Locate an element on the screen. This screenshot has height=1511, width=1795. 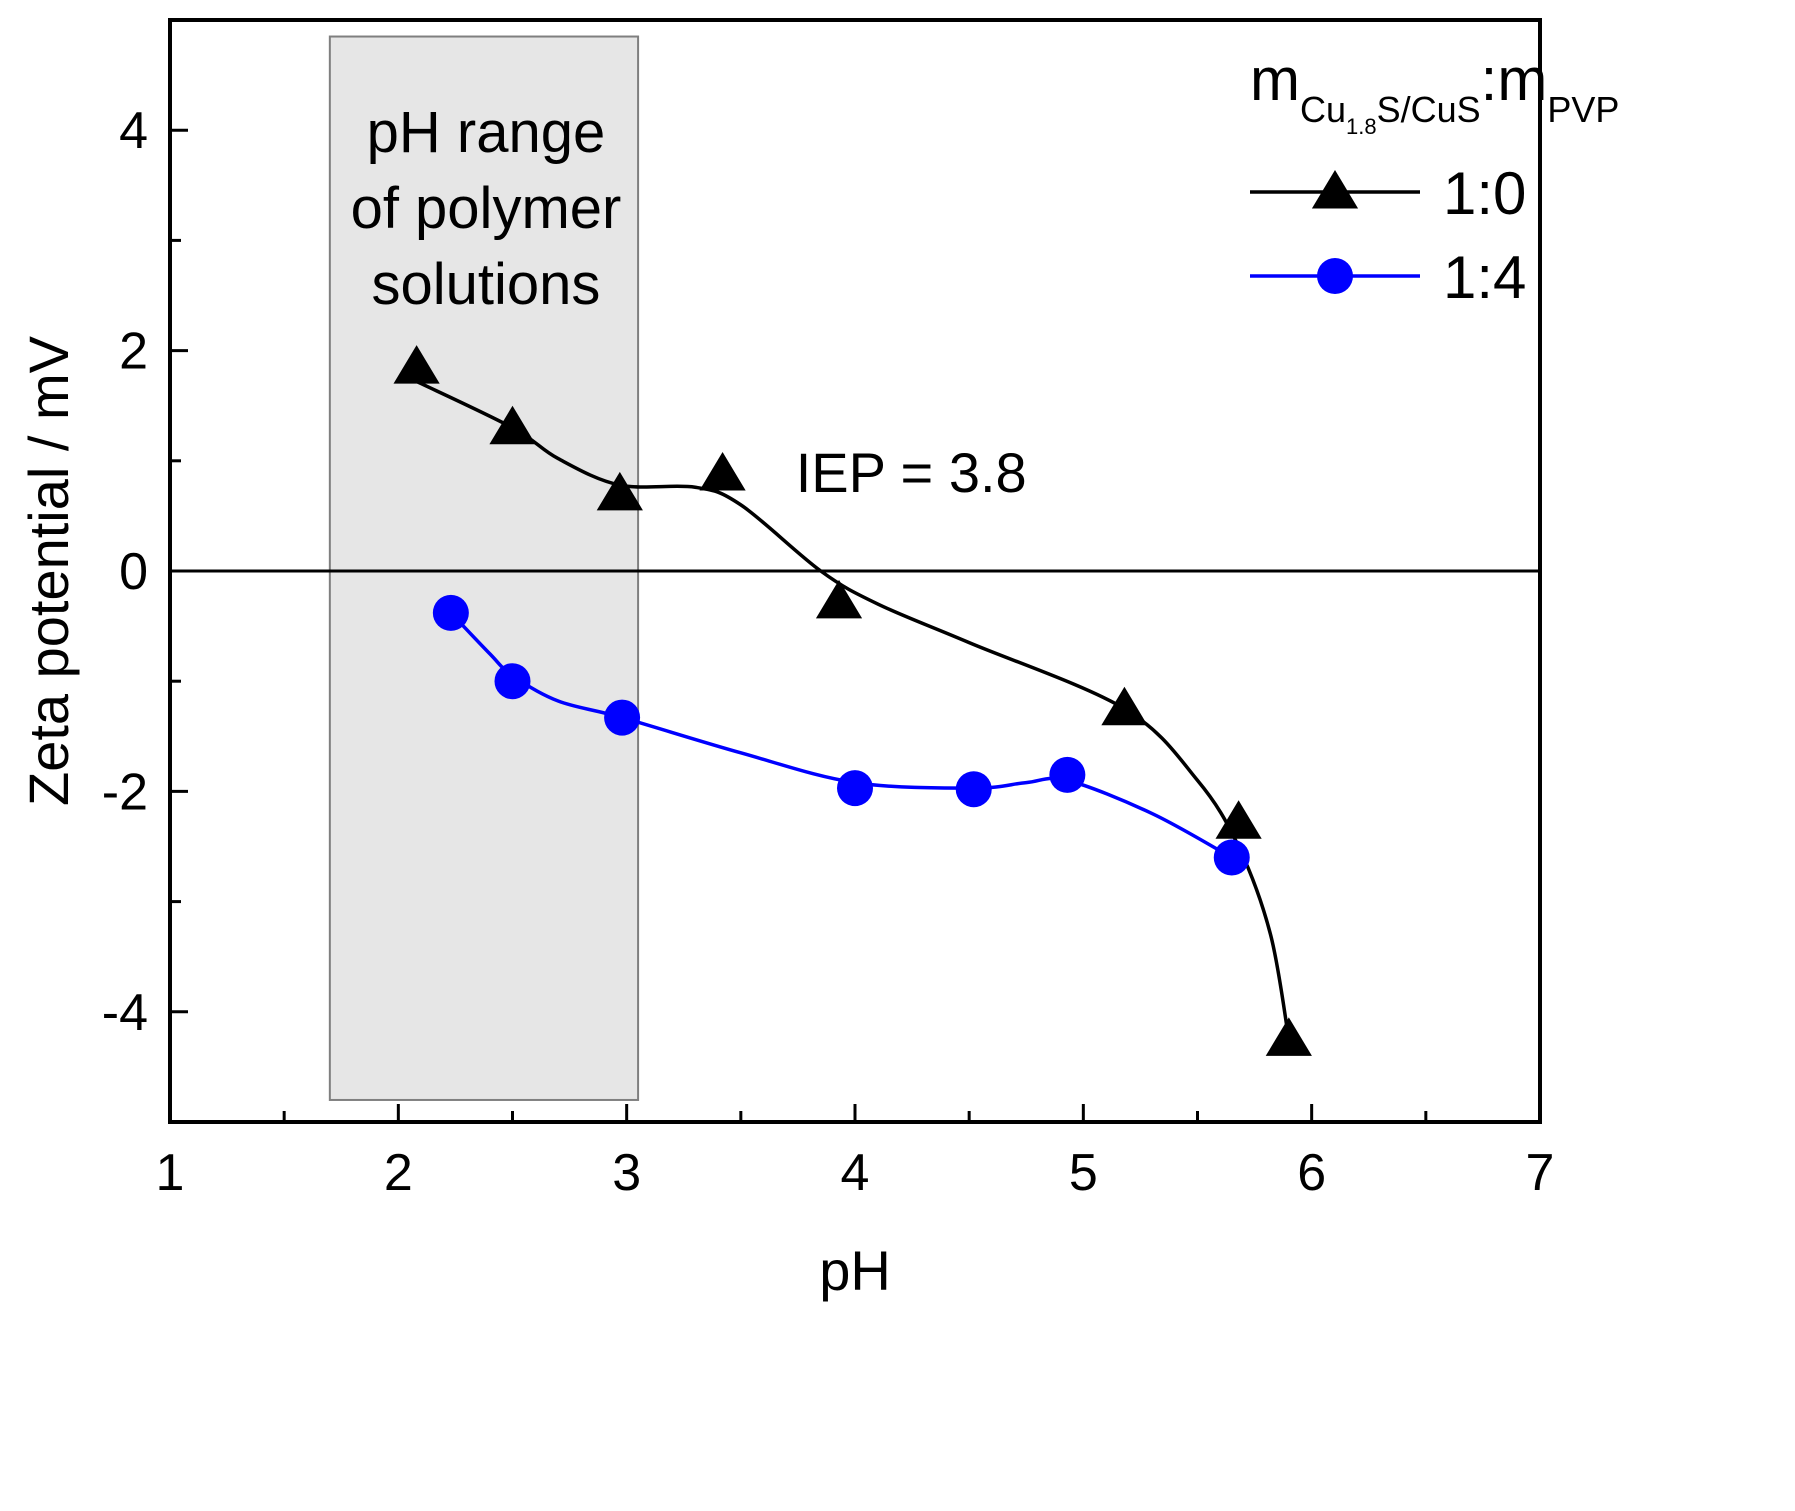
legend-marker-circle is located at coordinates (1335, 276).